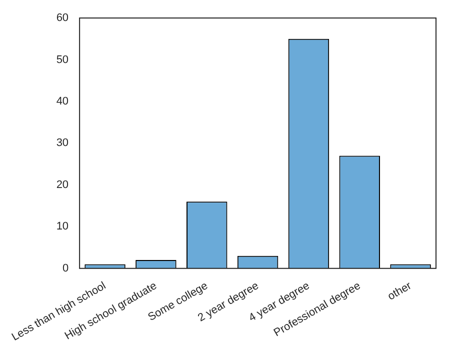 Image resolution: width=474 pixels, height=355 pixels. Describe the element at coordinates (400, 291) in the screenshot. I see `x-tick-label: other` at that location.